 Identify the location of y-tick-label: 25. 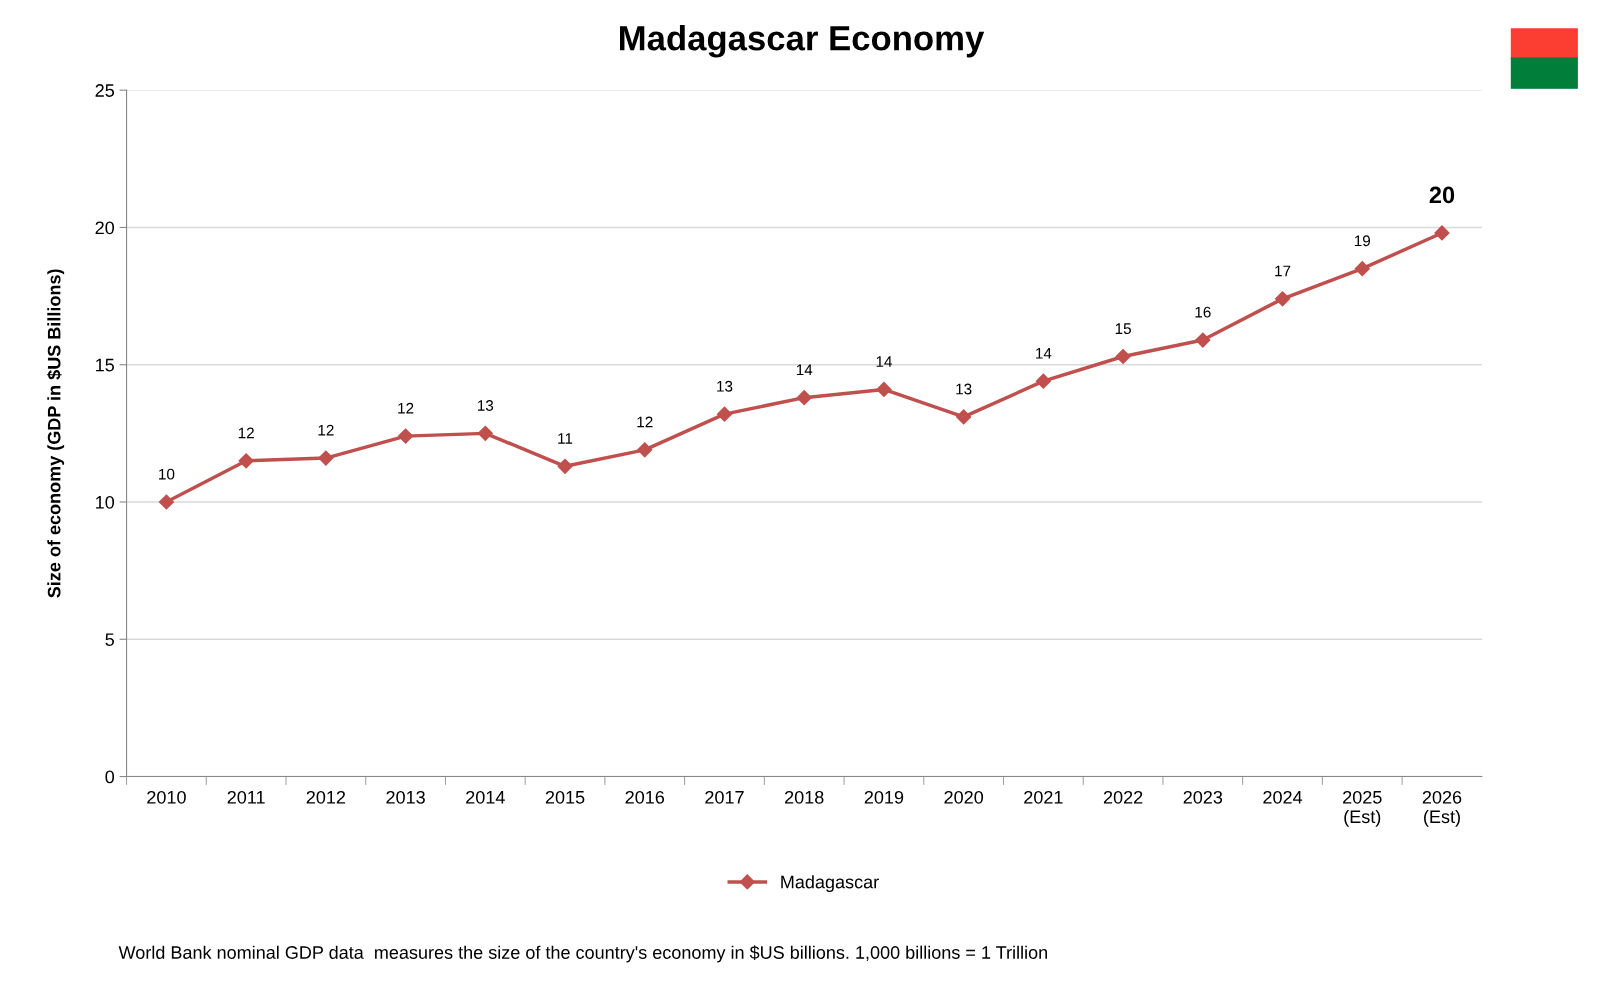
(104, 90).